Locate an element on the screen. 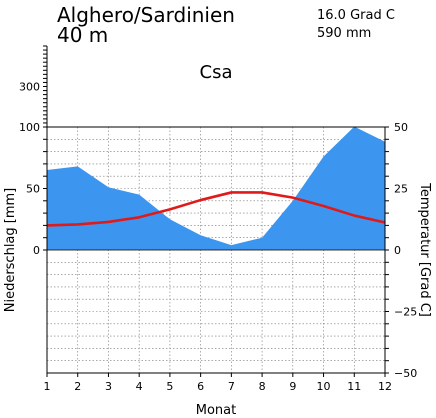 This screenshot has height=418, width=436. temperature-tick-label: 25 is located at coordinates (401, 189).